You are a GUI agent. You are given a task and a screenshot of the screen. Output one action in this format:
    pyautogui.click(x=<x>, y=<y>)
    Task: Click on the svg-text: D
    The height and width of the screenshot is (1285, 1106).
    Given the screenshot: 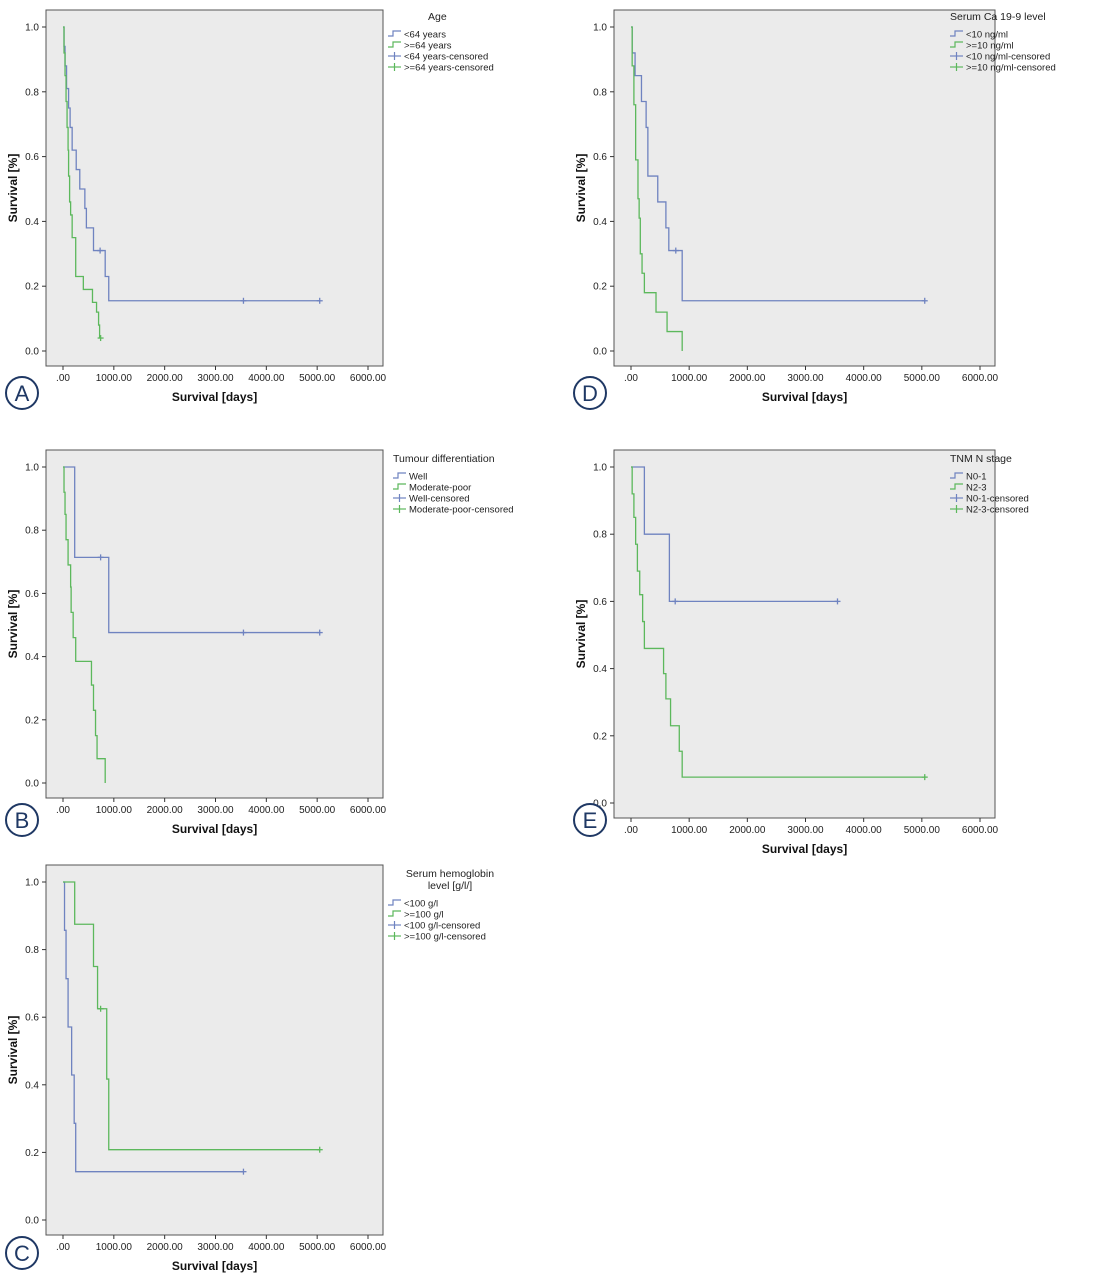 What is the action you would take?
    pyautogui.click(x=590, y=393)
    